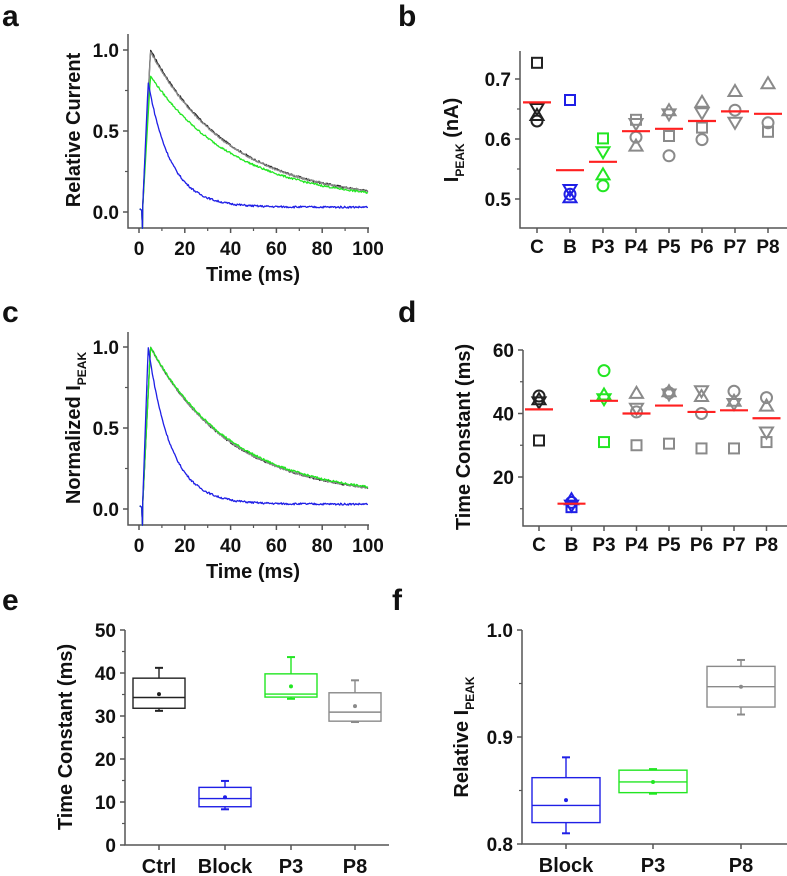 The image size is (787, 876). Describe the element at coordinates (74, 129) in the screenshot. I see `y-axis-title-a: Relative Current` at that location.